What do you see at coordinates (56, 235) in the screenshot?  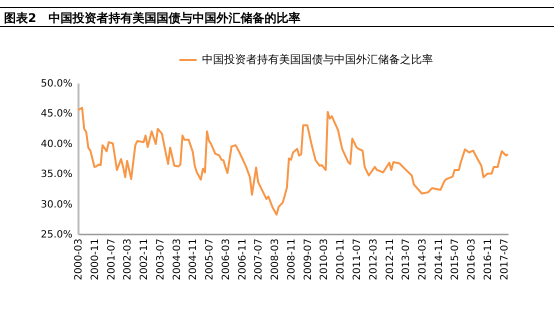 I see `y-tick-label: 25.0%` at bounding box center [56, 235].